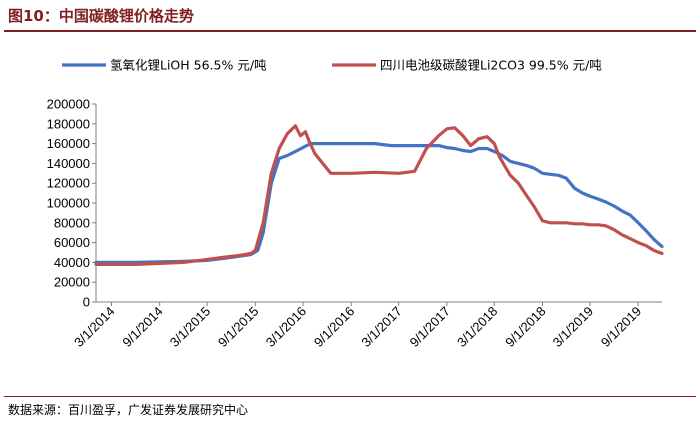 The height and width of the screenshot is (424, 700). What do you see at coordinates (621, 327) in the screenshot?
I see `x-tick-label: 9/1/2019` at bounding box center [621, 327].